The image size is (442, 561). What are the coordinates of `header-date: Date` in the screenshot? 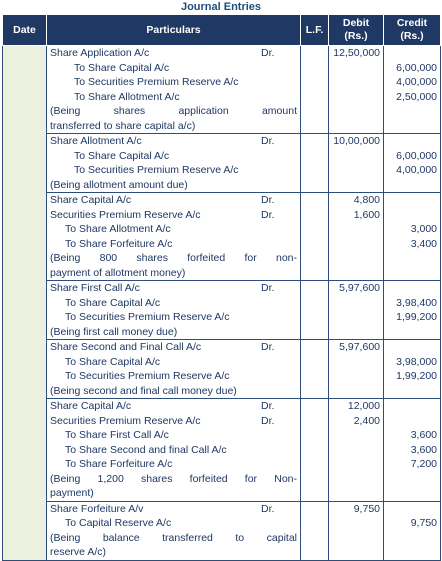 It's located at (24, 30).